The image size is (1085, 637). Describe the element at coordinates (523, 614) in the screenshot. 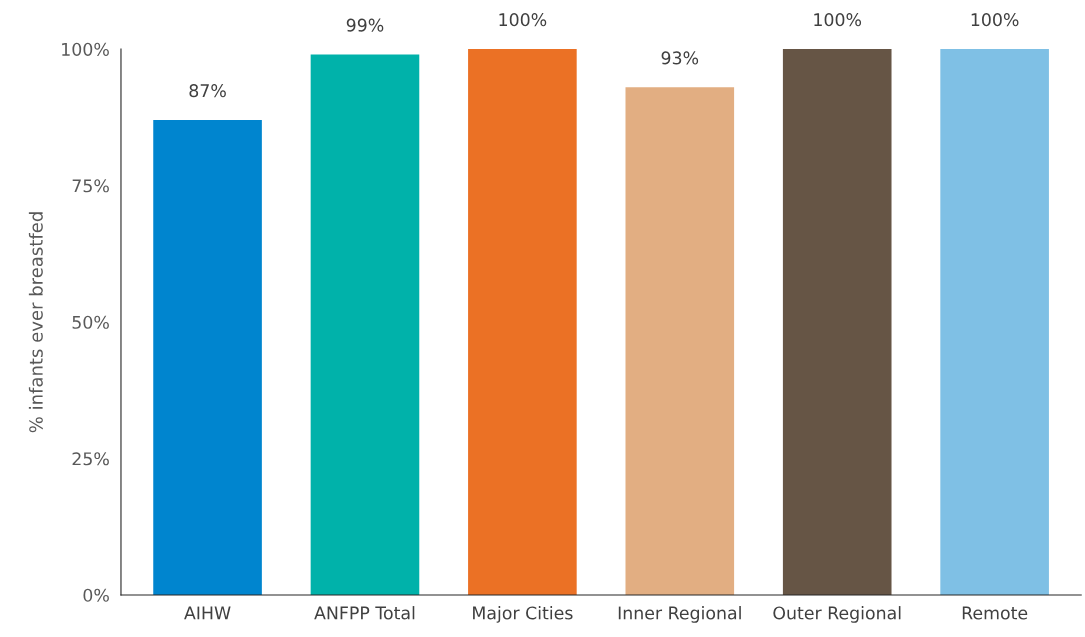

I see `x-tick-label: Major Cities` at that location.